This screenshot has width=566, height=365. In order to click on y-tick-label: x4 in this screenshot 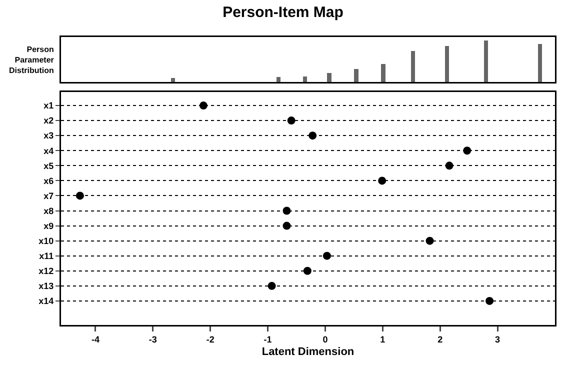, I will do `click(49, 151)`.